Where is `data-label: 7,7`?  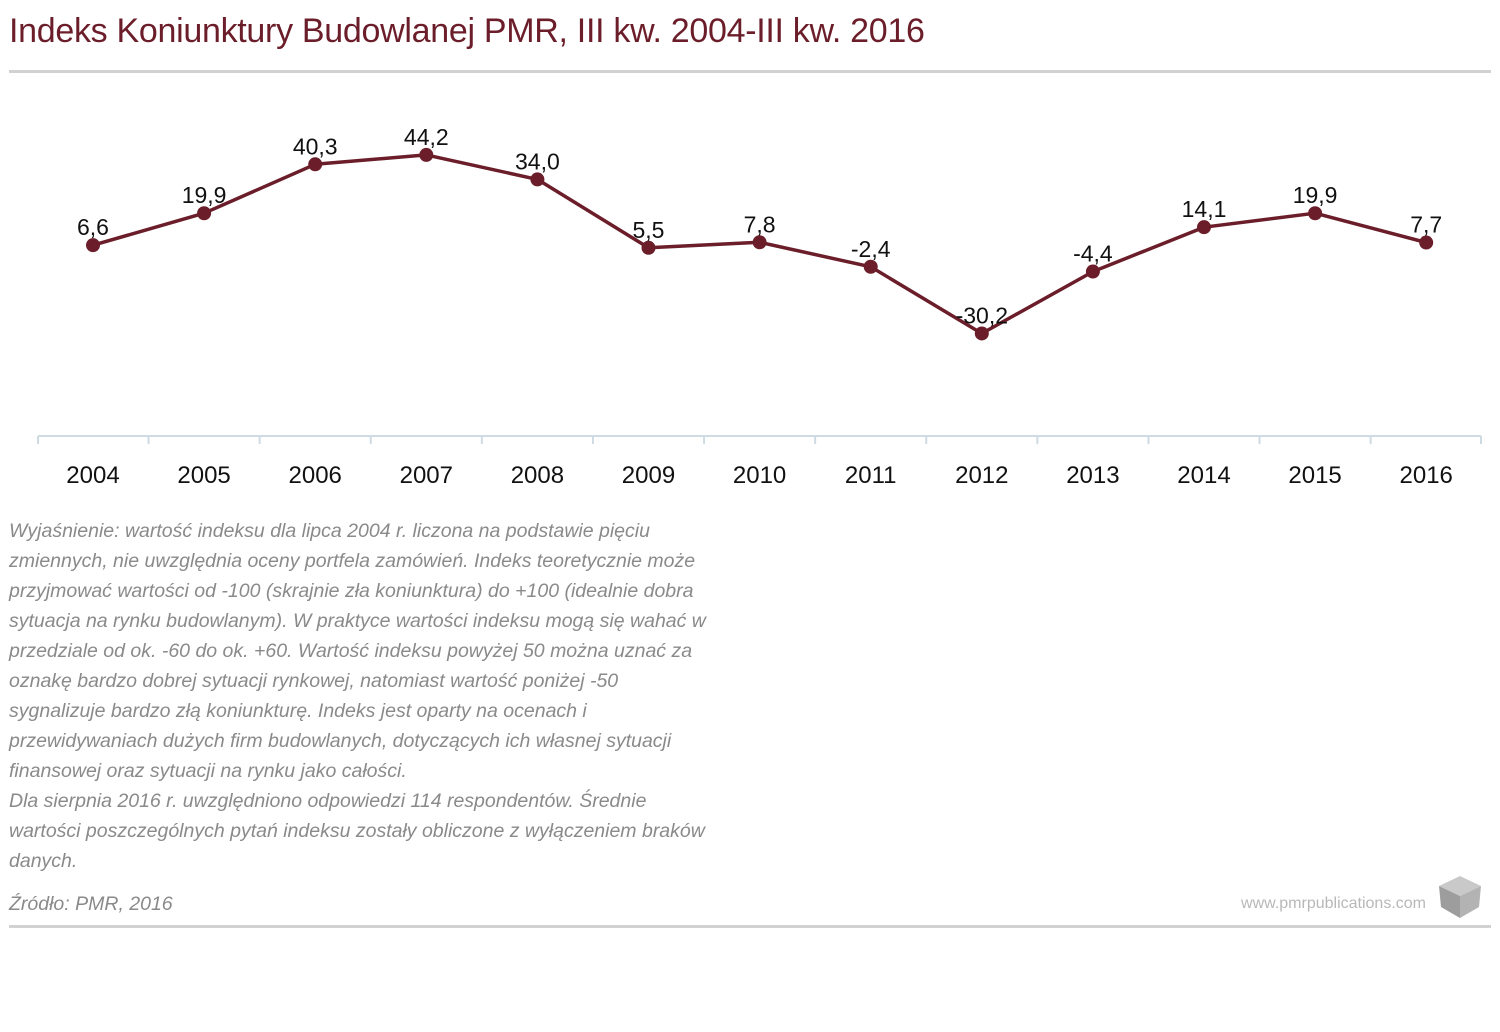 data-label: 7,7 is located at coordinates (1426, 225).